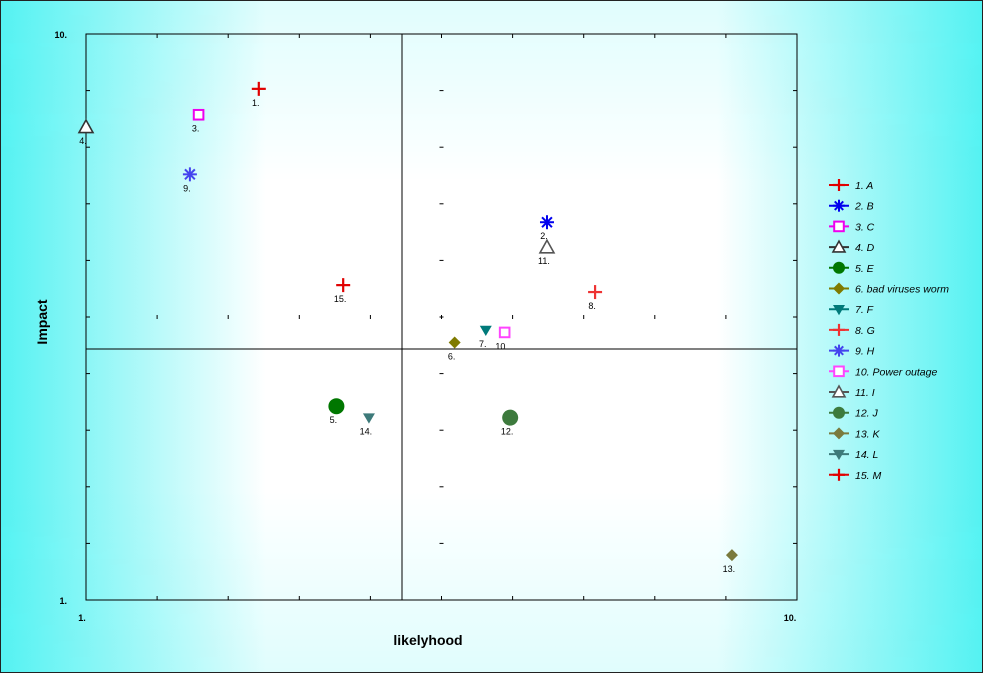  I want to click on legend-entry-1: 1. A, so click(851, 185).